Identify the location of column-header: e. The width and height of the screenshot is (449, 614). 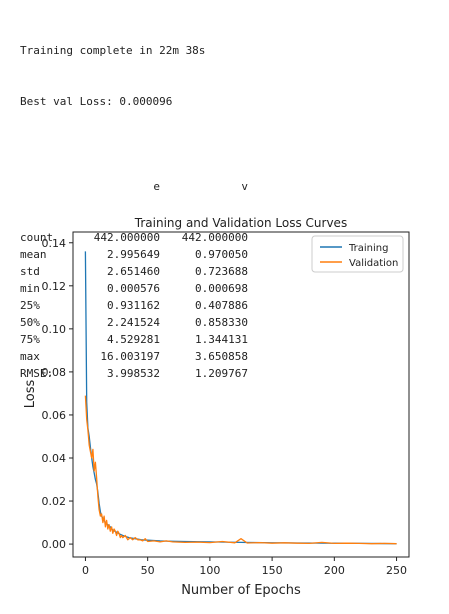
(156, 186).